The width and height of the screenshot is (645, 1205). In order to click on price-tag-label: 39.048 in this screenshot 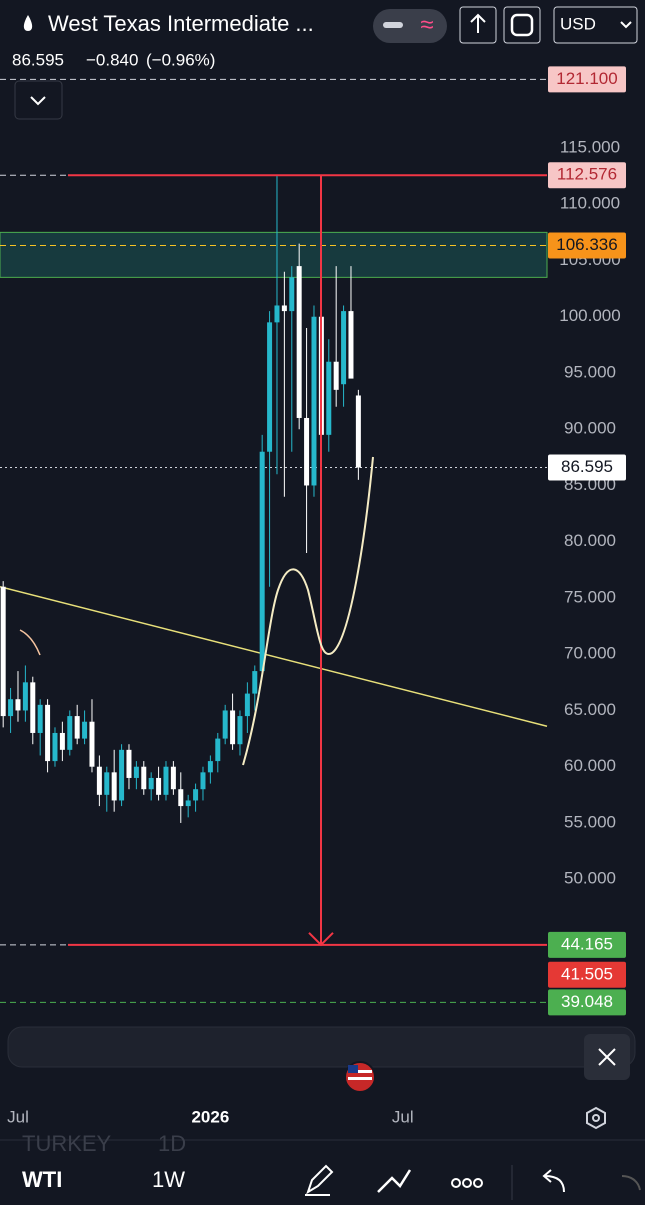, I will do `click(587, 1001)`.